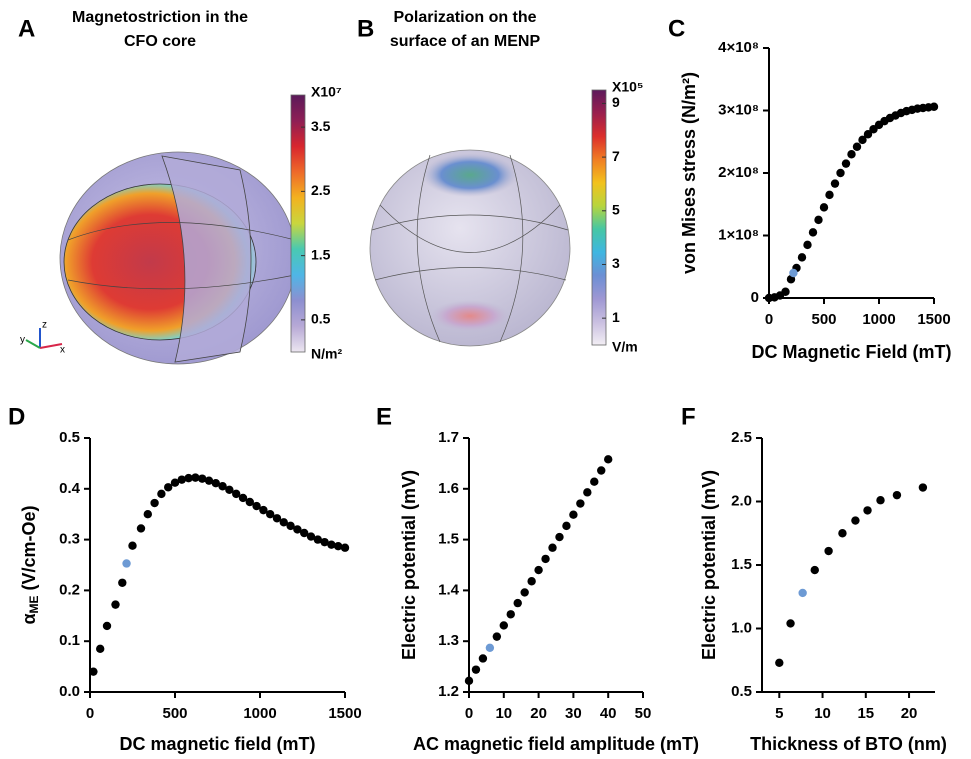  I want to click on sphere-render-b, so click(470, 248).